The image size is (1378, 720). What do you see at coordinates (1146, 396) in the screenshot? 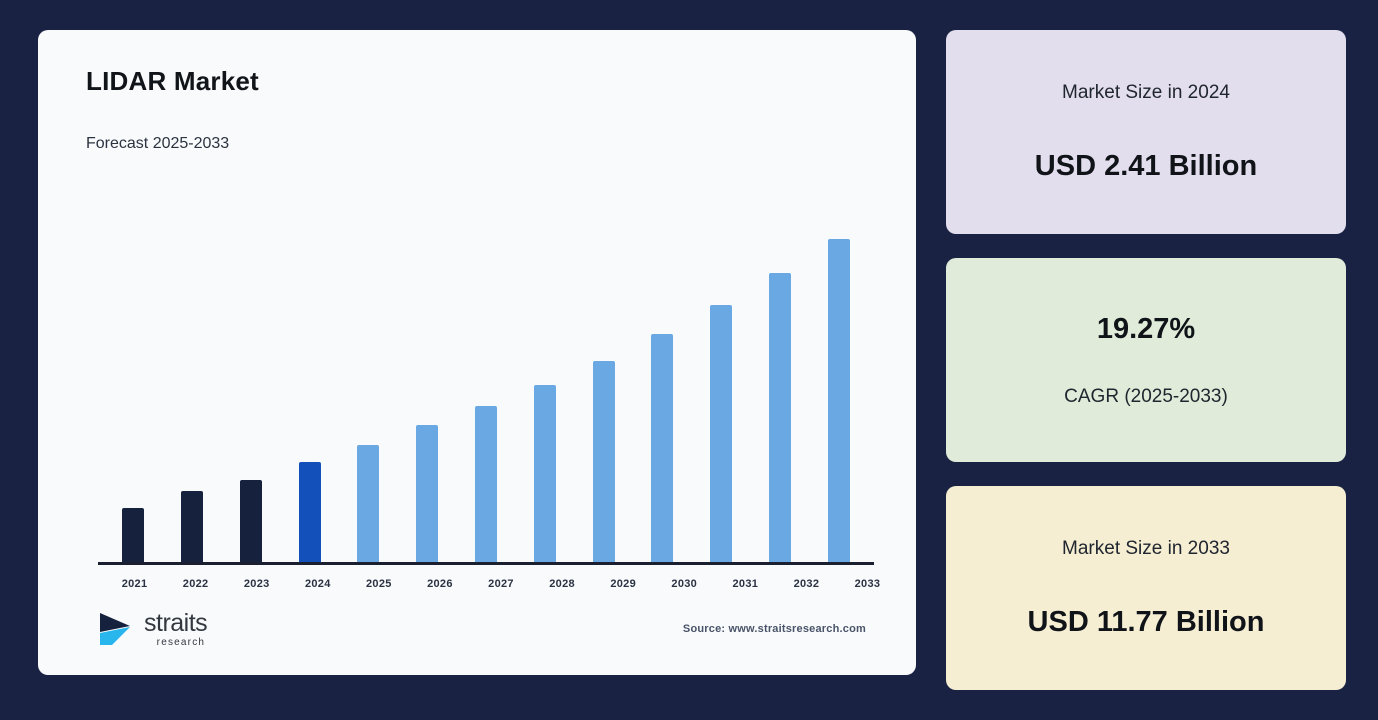
I see `stat-card-label: CAGR (2025-2033)` at bounding box center [1146, 396].